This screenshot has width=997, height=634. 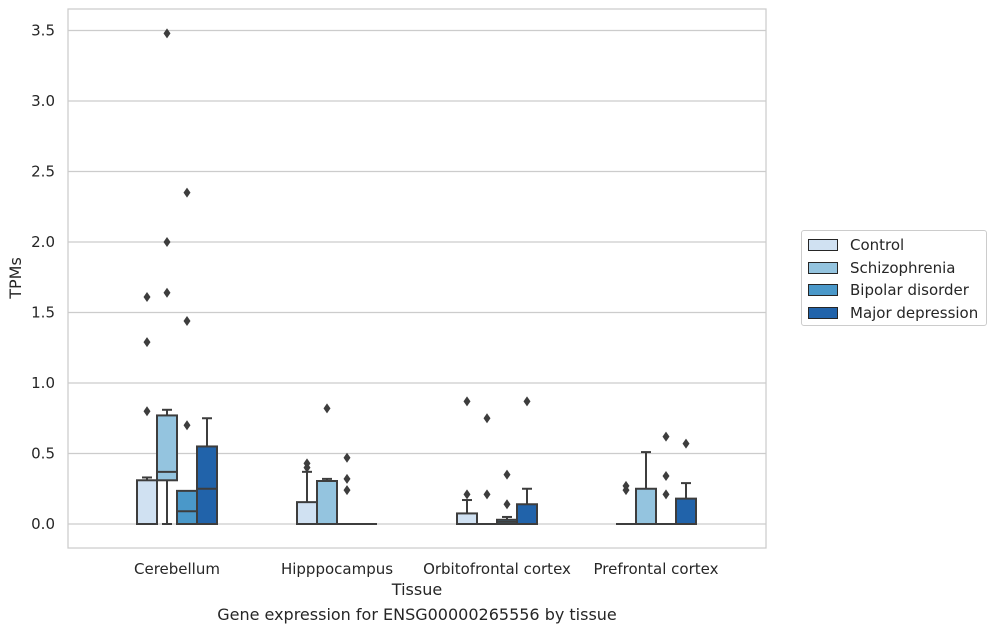 I want to click on y-tick-label: 0.5, so click(x=43, y=454).